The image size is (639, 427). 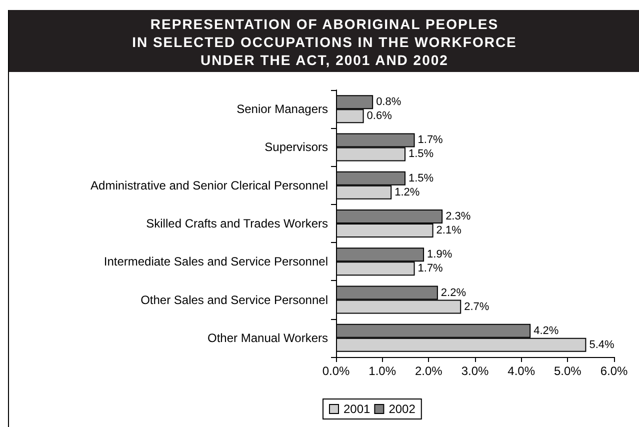 I want to click on x-tick-label: 2.0%, so click(x=428, y=371).